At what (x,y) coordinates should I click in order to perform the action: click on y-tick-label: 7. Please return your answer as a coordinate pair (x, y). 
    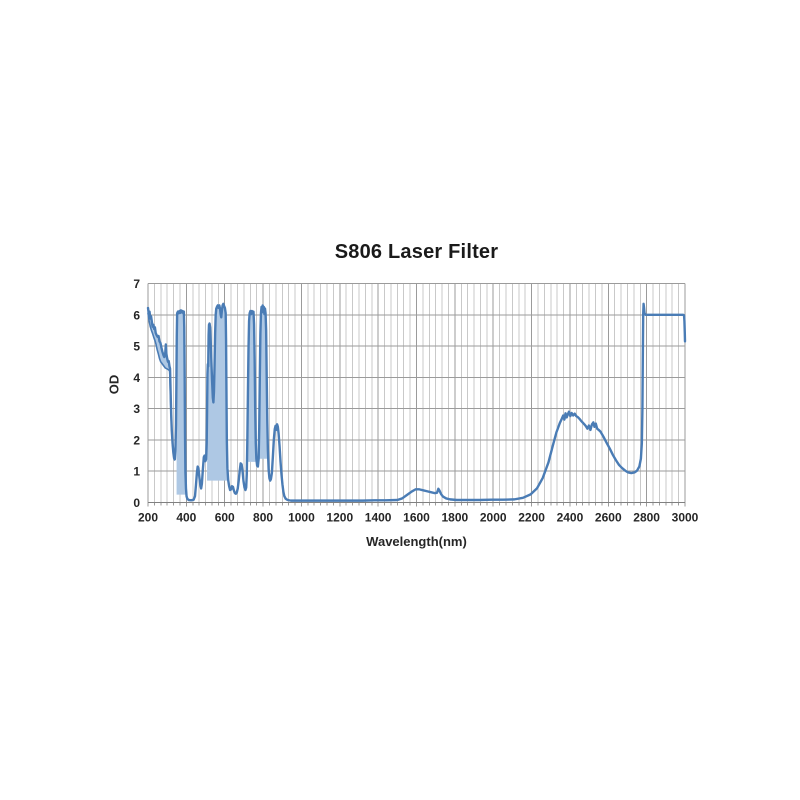
    Looking at the image, I should click on (136, 284).